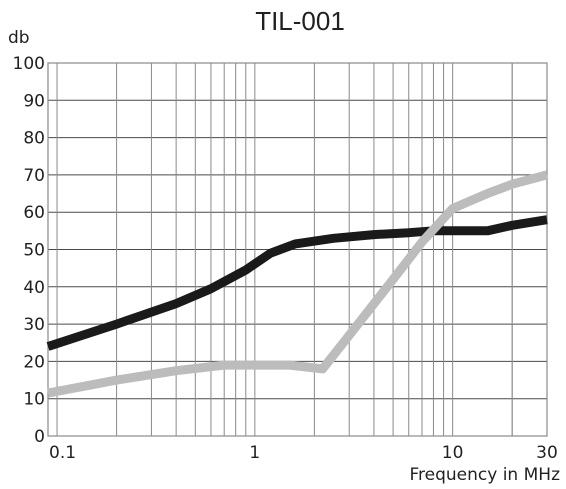 This screenshot has width=566, height=489. What do you see at coordinates (34, 101) in the screenshot?
I see `y-tick-label: 90` at bounding box center [34, 101].